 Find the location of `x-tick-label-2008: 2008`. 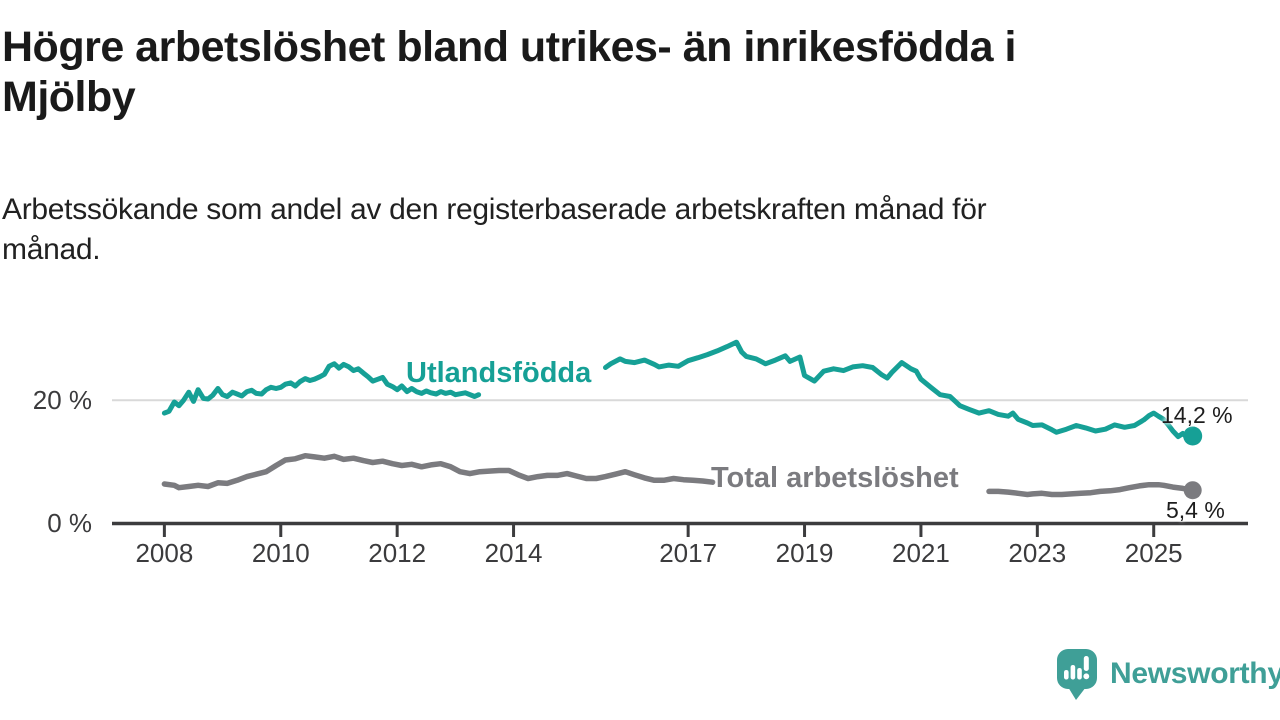

x-tick-label-2008: 2008 is located at coordinates (164, 553).